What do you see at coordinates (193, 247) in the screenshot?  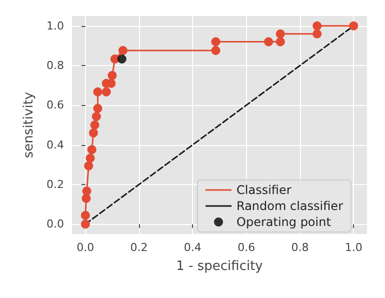 I see `x-tick-label: 0.4` at bounding box center [193, 247].